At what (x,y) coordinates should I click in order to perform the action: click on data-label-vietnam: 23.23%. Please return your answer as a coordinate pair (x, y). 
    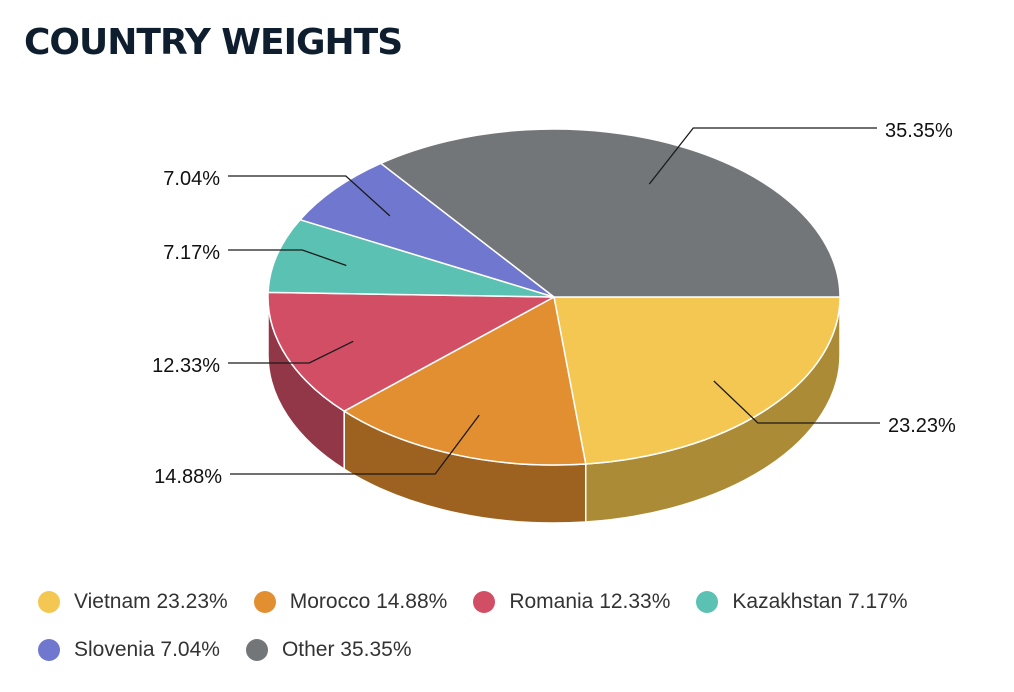
    Looking at the image, I should click on (922, 426).